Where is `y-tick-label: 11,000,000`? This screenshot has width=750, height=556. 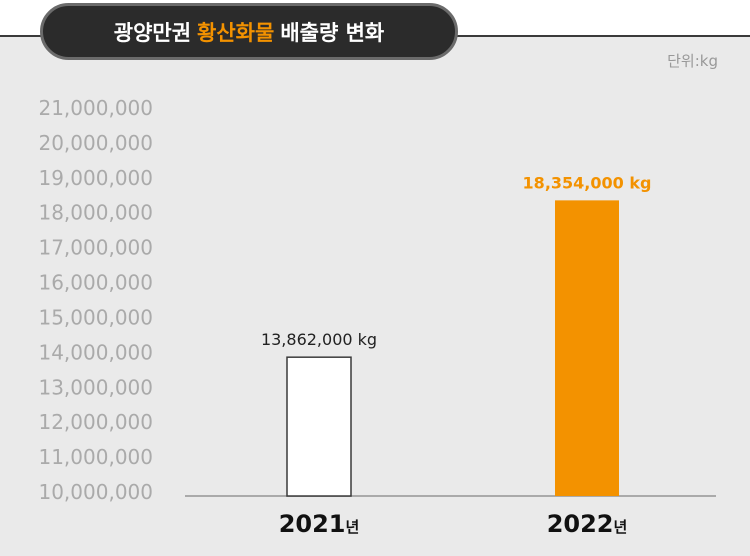 y-tick-label: 11,000,000 is located at coordinates (95, 457).